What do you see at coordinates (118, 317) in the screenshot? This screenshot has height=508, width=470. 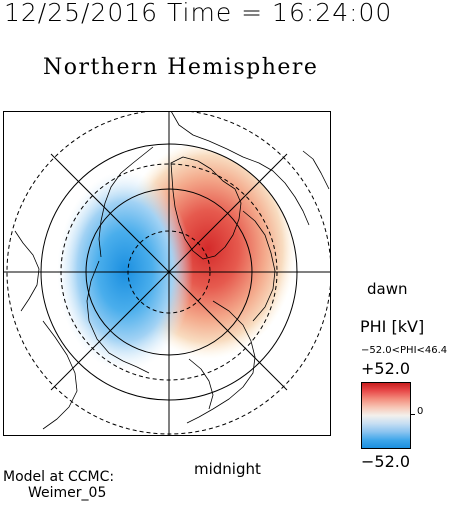 I see `coast-eurasia-west` at bounding box center [118, 317].